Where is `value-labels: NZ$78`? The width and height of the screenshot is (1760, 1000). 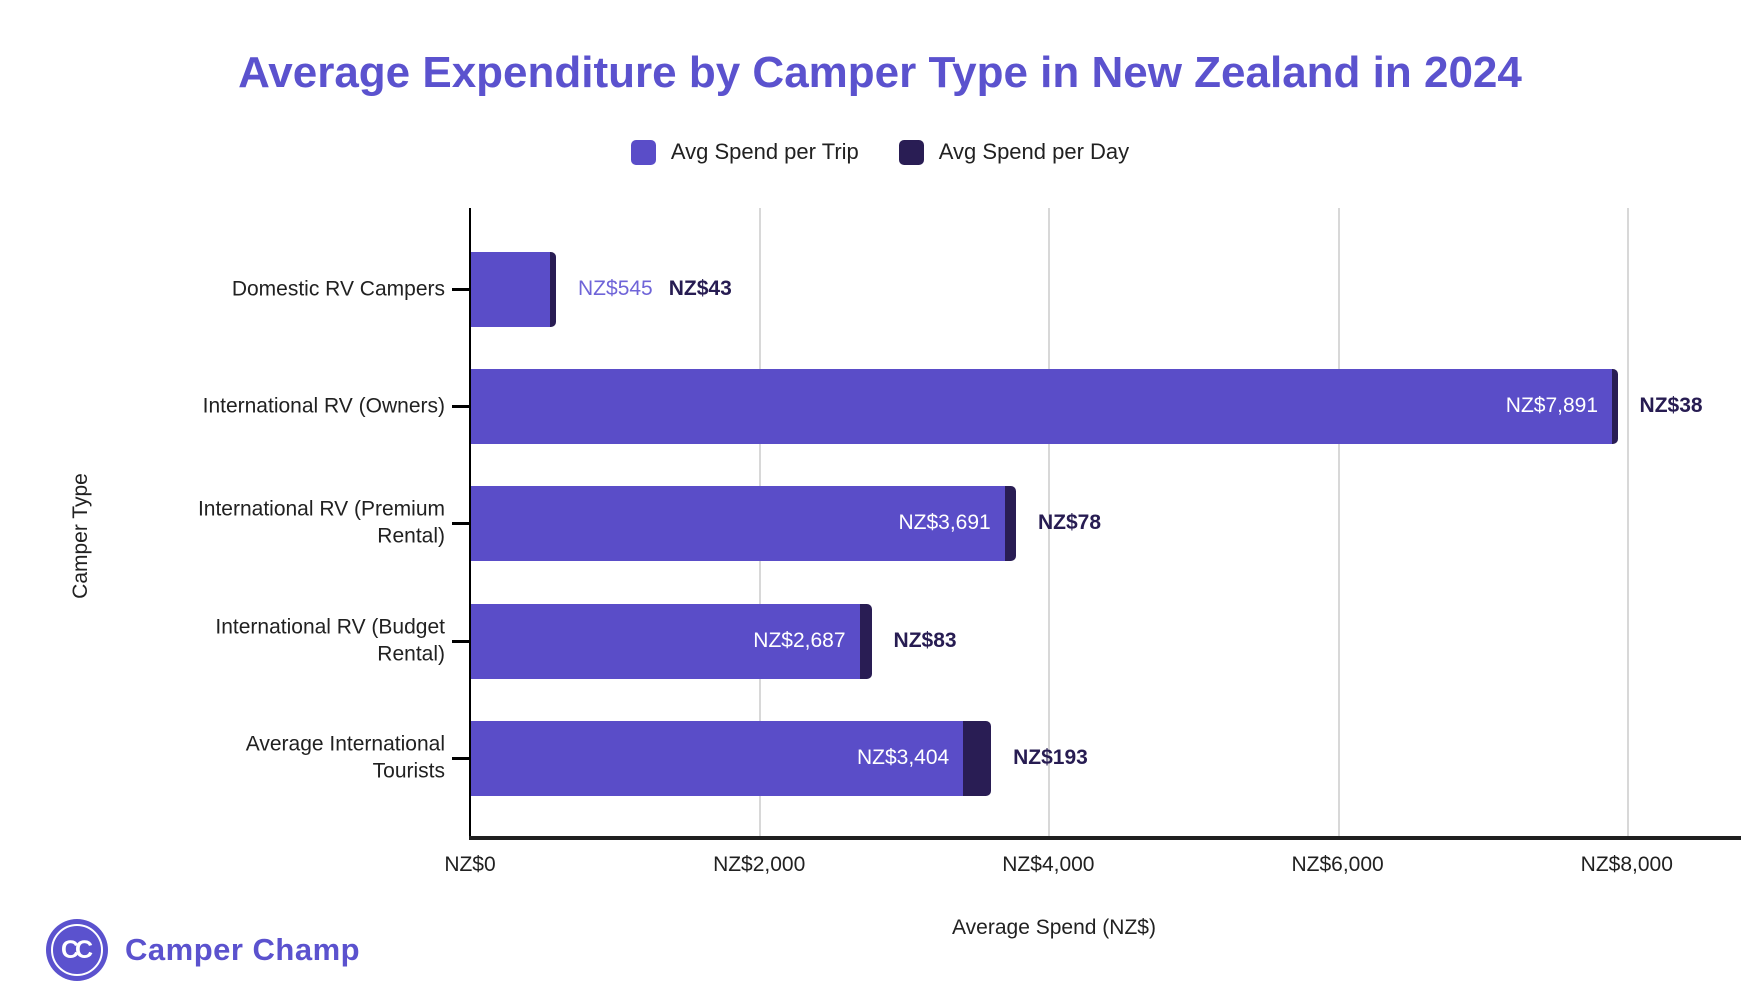 value-labels: NZ$78 is located at coordinates (1069, 523).